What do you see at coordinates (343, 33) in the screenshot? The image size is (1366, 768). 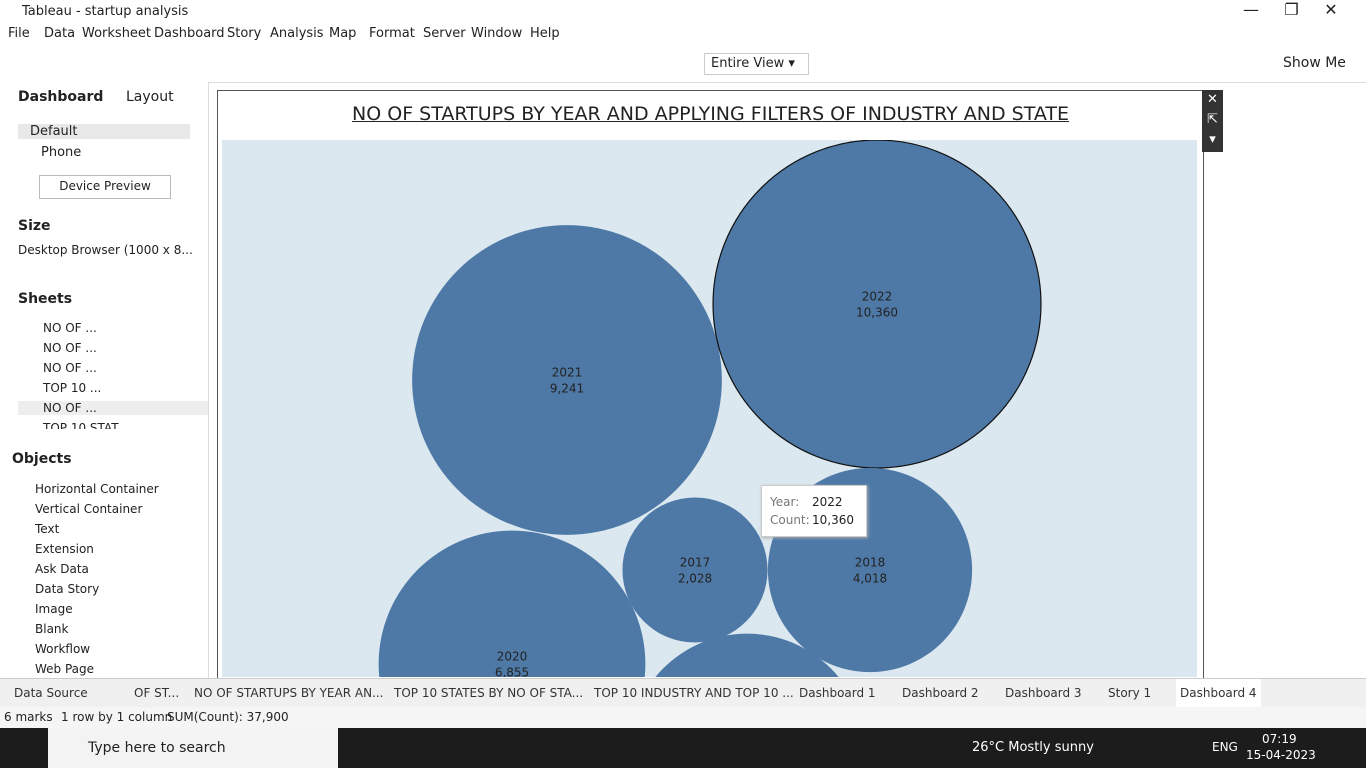 I see `menu-item: Map` at bounding box center [343, 33].